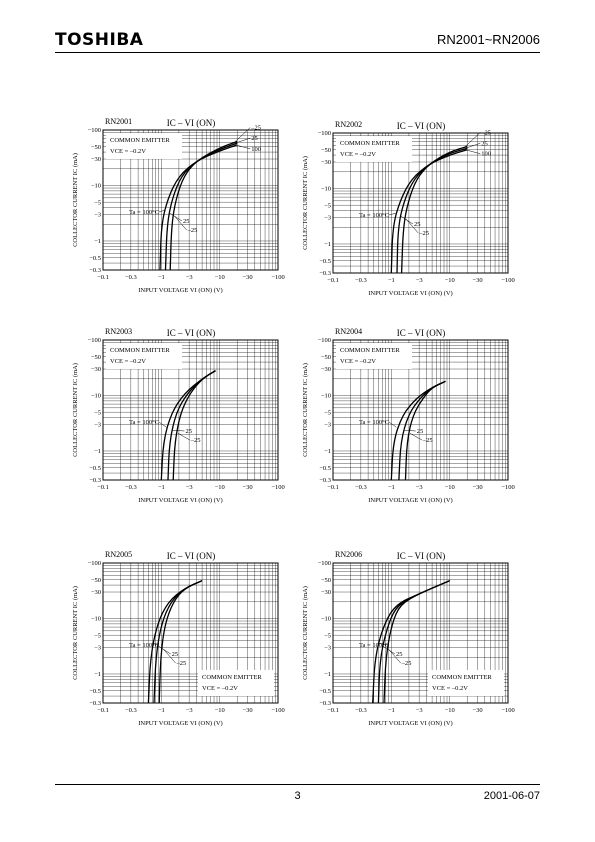 Image resolution: width=595 pixels, height=842 pixels. Describe the element at coordinates (254, 138) in the screenshot. I see `series-label-high: 25` at that location.